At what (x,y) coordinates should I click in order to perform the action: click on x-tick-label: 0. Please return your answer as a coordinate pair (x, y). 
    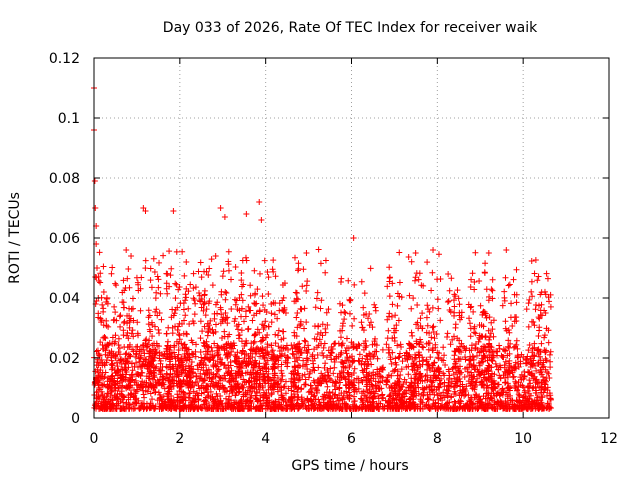
    Looking at the image, I should click on (94, 439).